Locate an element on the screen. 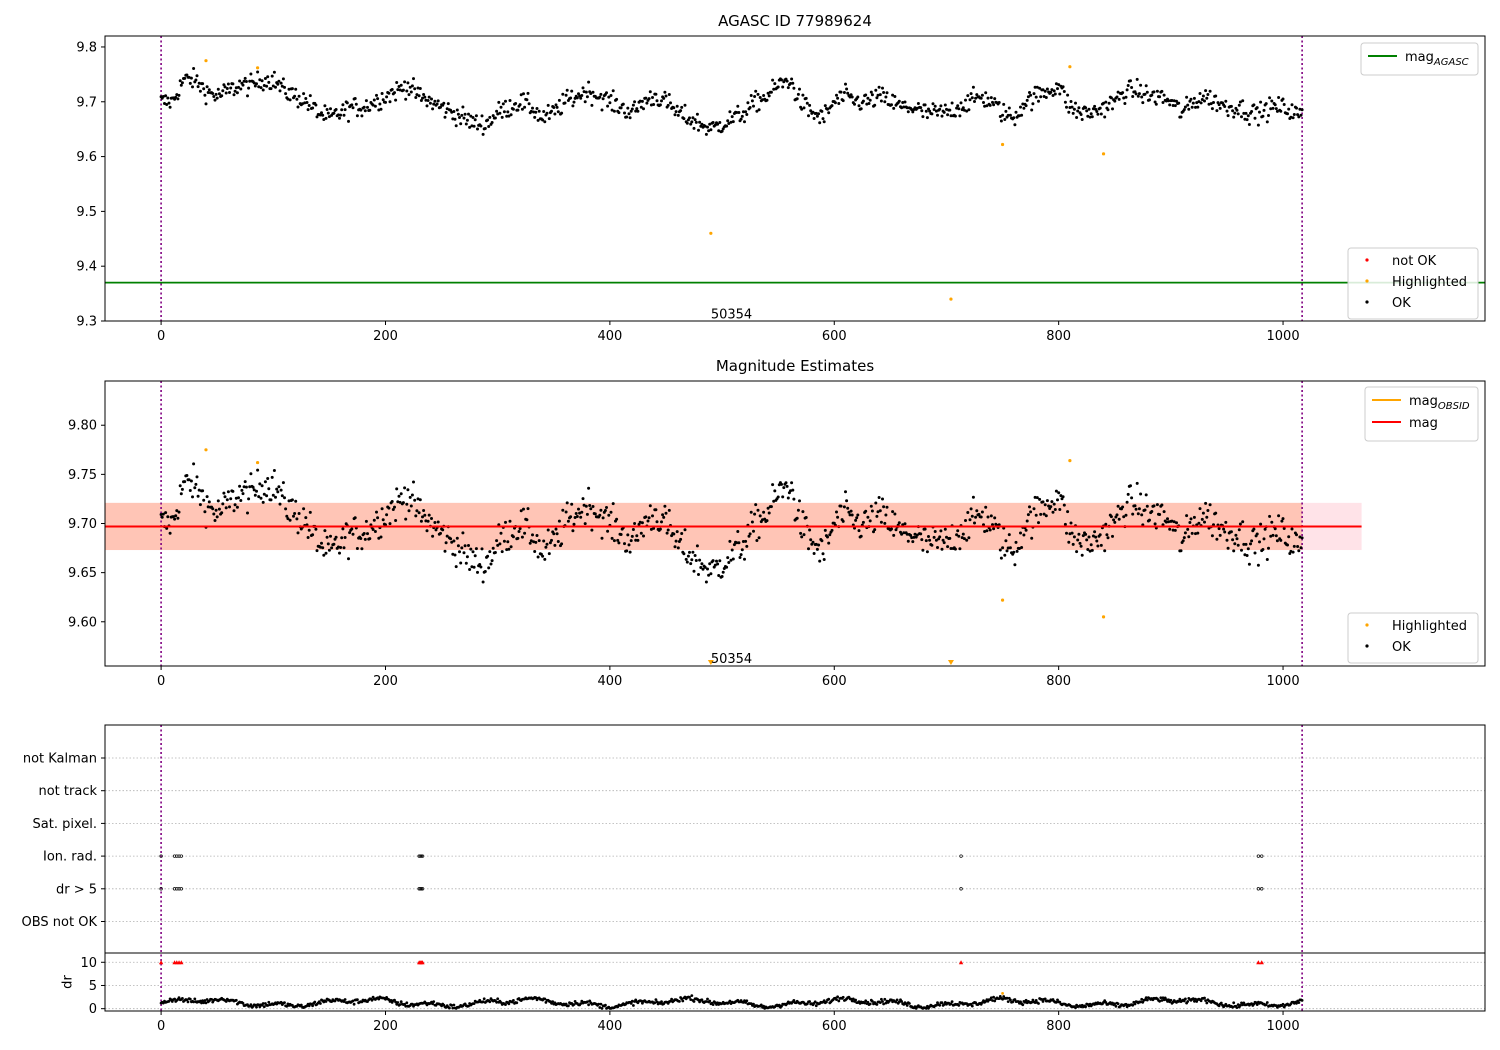 This screenshot has height=1050, width=1500. legend-point-swatch is located at coordinates (1367, 260).